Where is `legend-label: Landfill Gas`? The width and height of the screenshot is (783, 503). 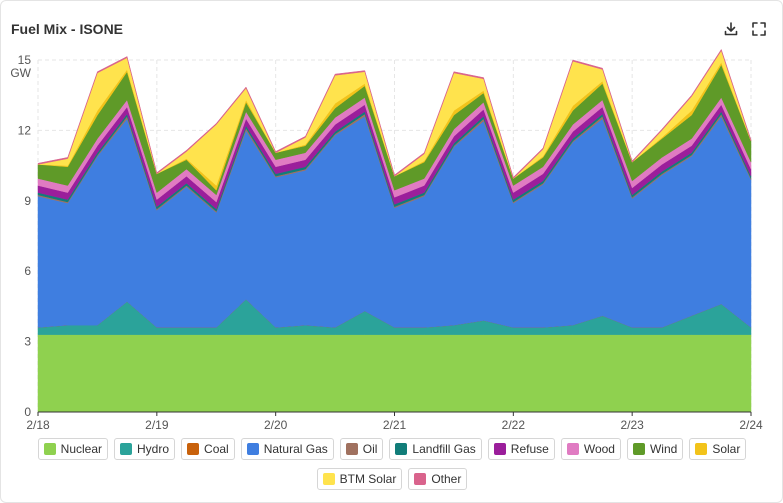
legend-label: Landfill Gas is located at coordinates (444, 449).